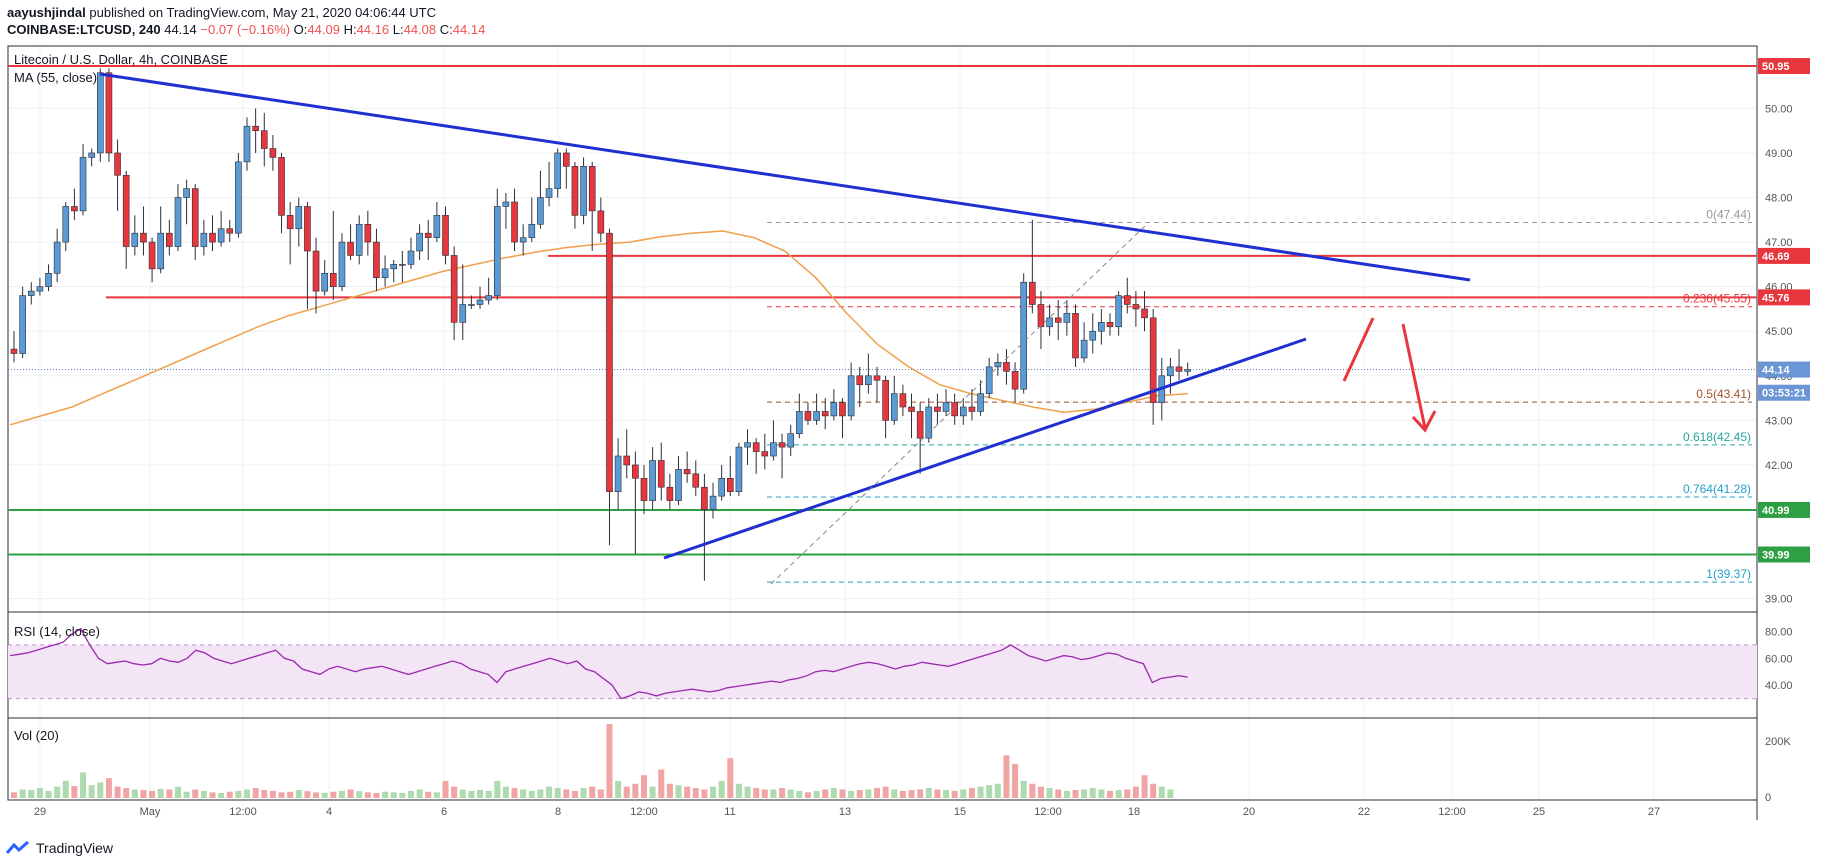  What do you see at coordinates (446, 29) in the screenshot?
I see `close-label: C:` at bounding box center [446, 29].